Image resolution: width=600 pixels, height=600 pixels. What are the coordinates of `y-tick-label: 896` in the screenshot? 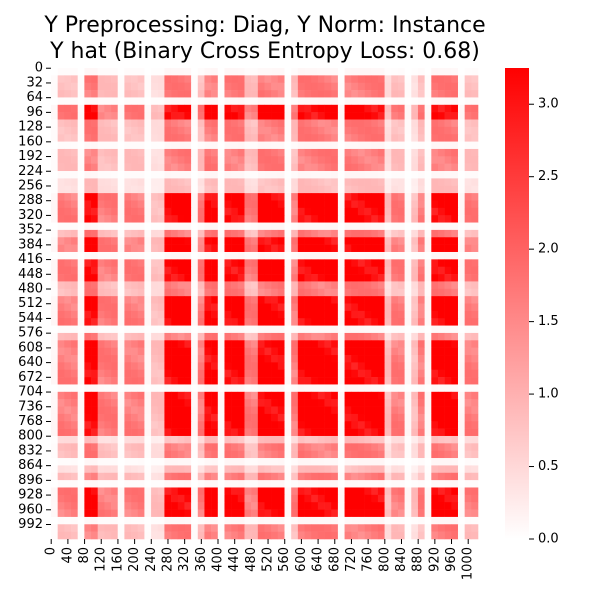 It's located at (30, 480).